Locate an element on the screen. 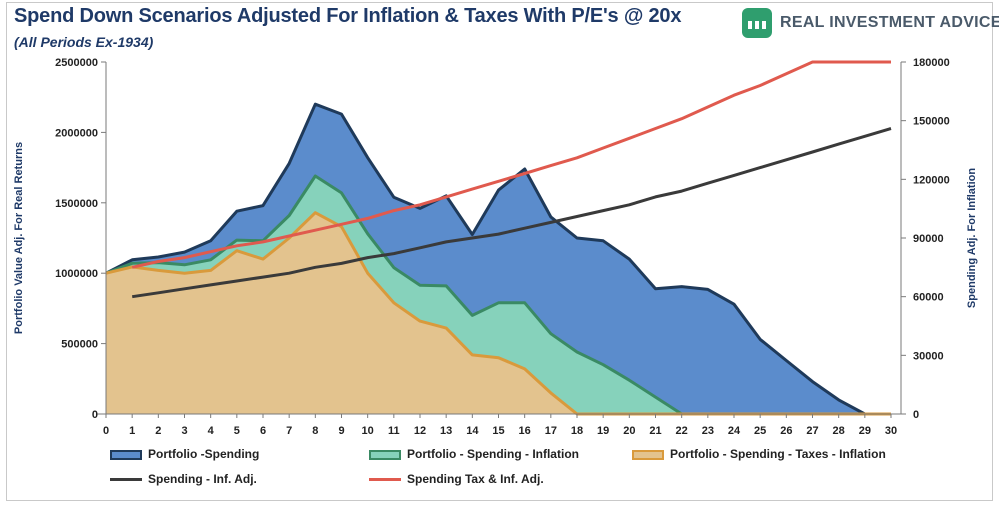  right-axis-tick-label: 180000 is located at coordinates (931, 63).